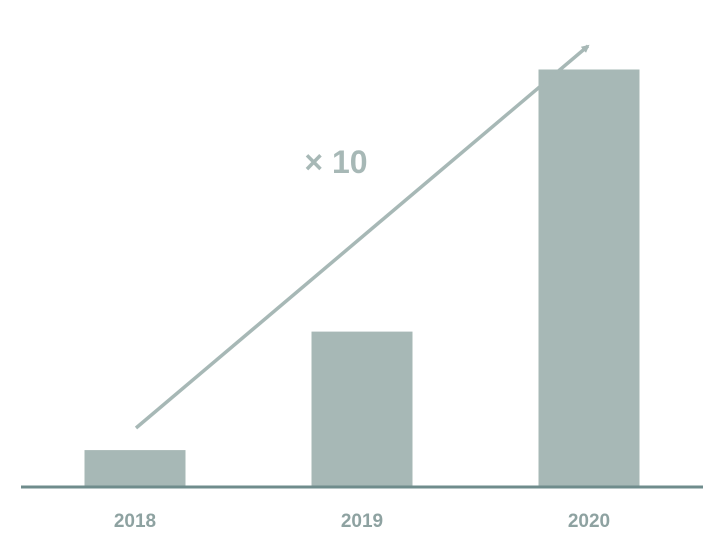  Describe the element at coordinates (335, 162) in the screenshot. I see `growth-annotation: × 10` at that location.